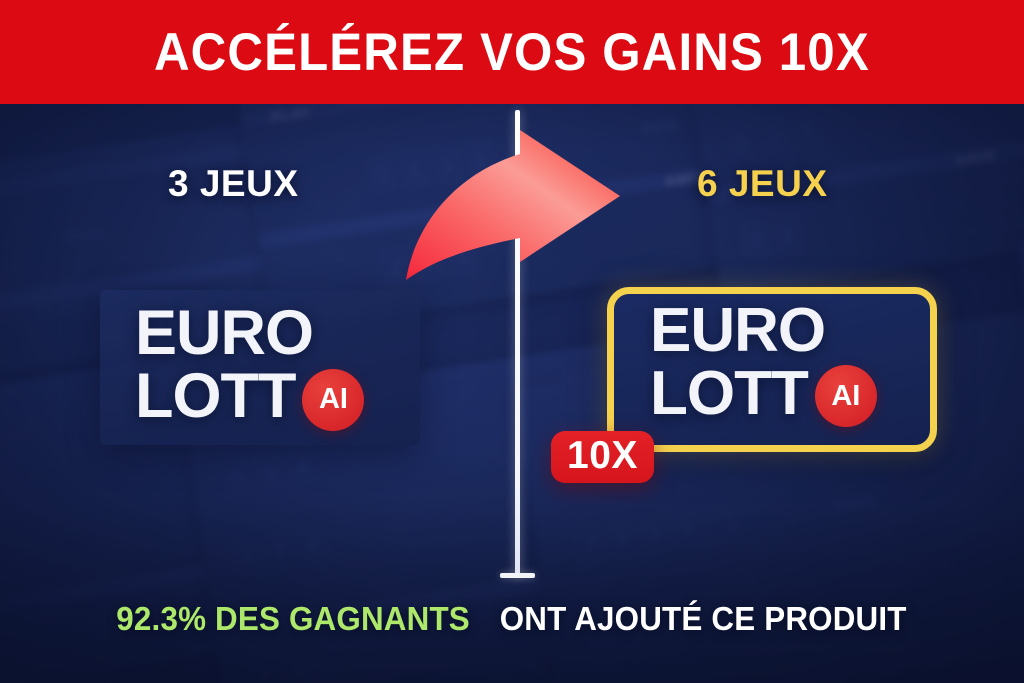 Image resolution: width=1024 pixels, height=683 pixels. I want to click on logo-card-after, so click(772, 369).